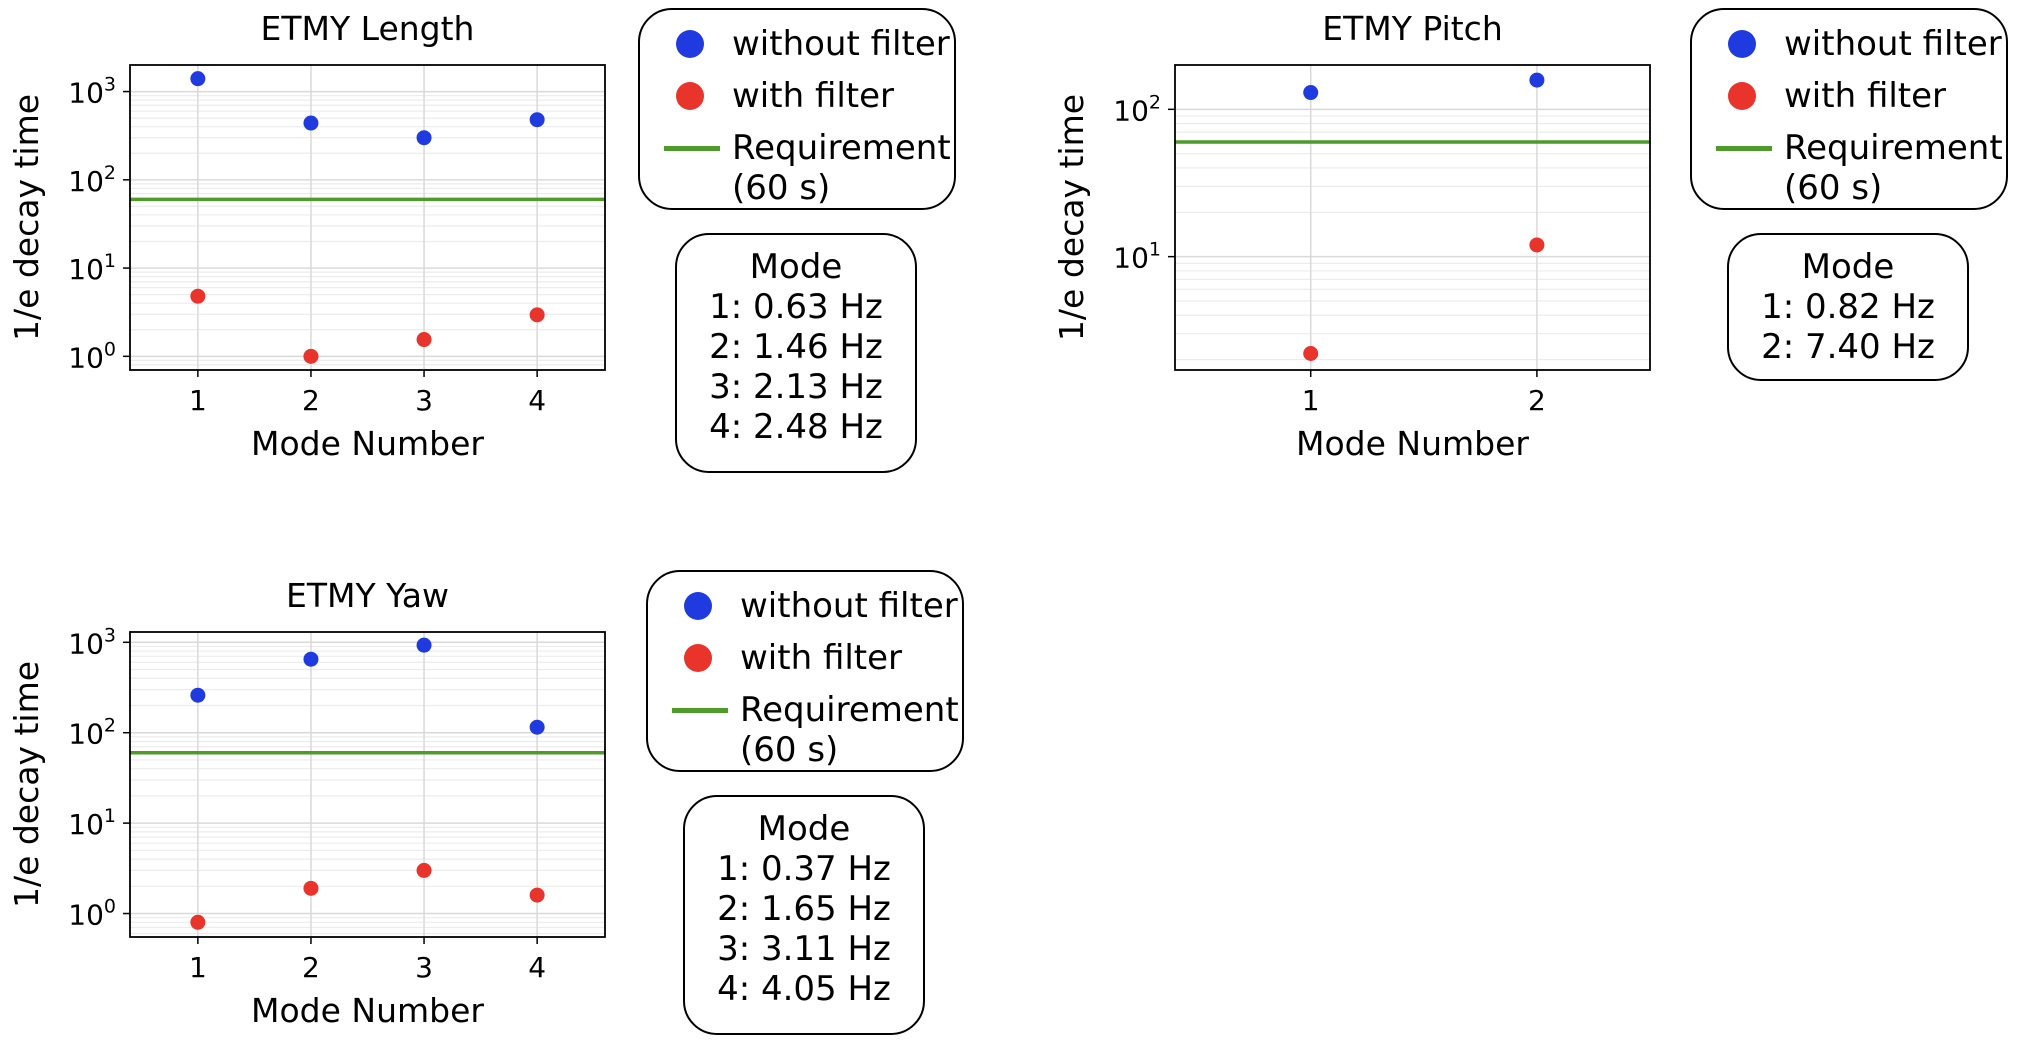  Describe the element at coordinates (796, 307) in the screenshot. I see `mode-line: 1: 0.63 Hz` at that location.